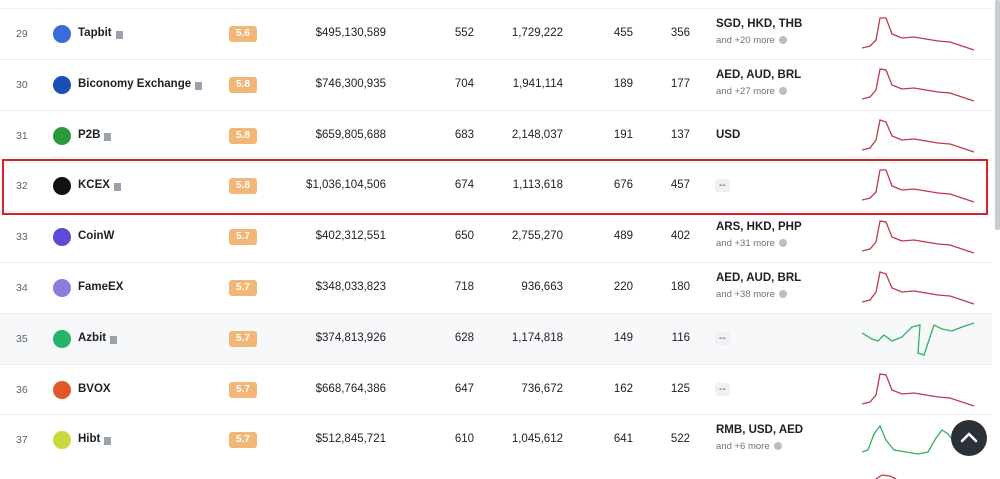  What do you see at coordinates (350, 439) in the screenshot?
I see `volume: $512,845,721` at bounding box center [350, 439].